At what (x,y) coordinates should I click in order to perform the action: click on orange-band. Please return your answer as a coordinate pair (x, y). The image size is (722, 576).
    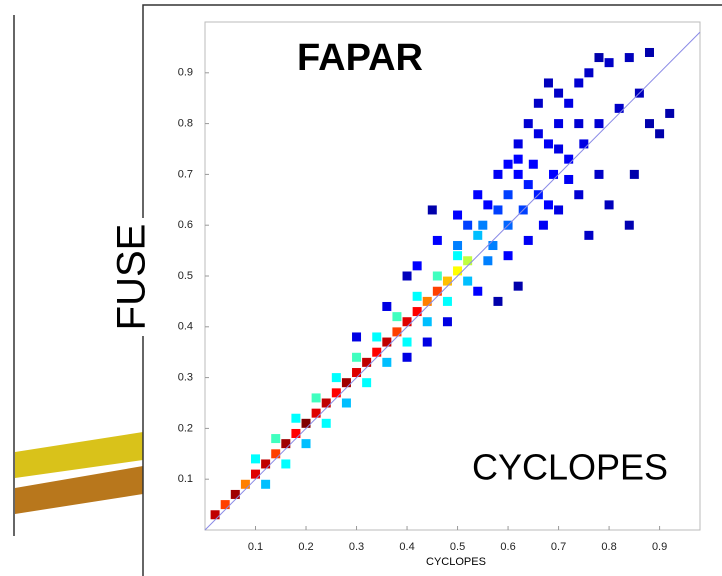
    Looking at the image, I should click on (79, 490).